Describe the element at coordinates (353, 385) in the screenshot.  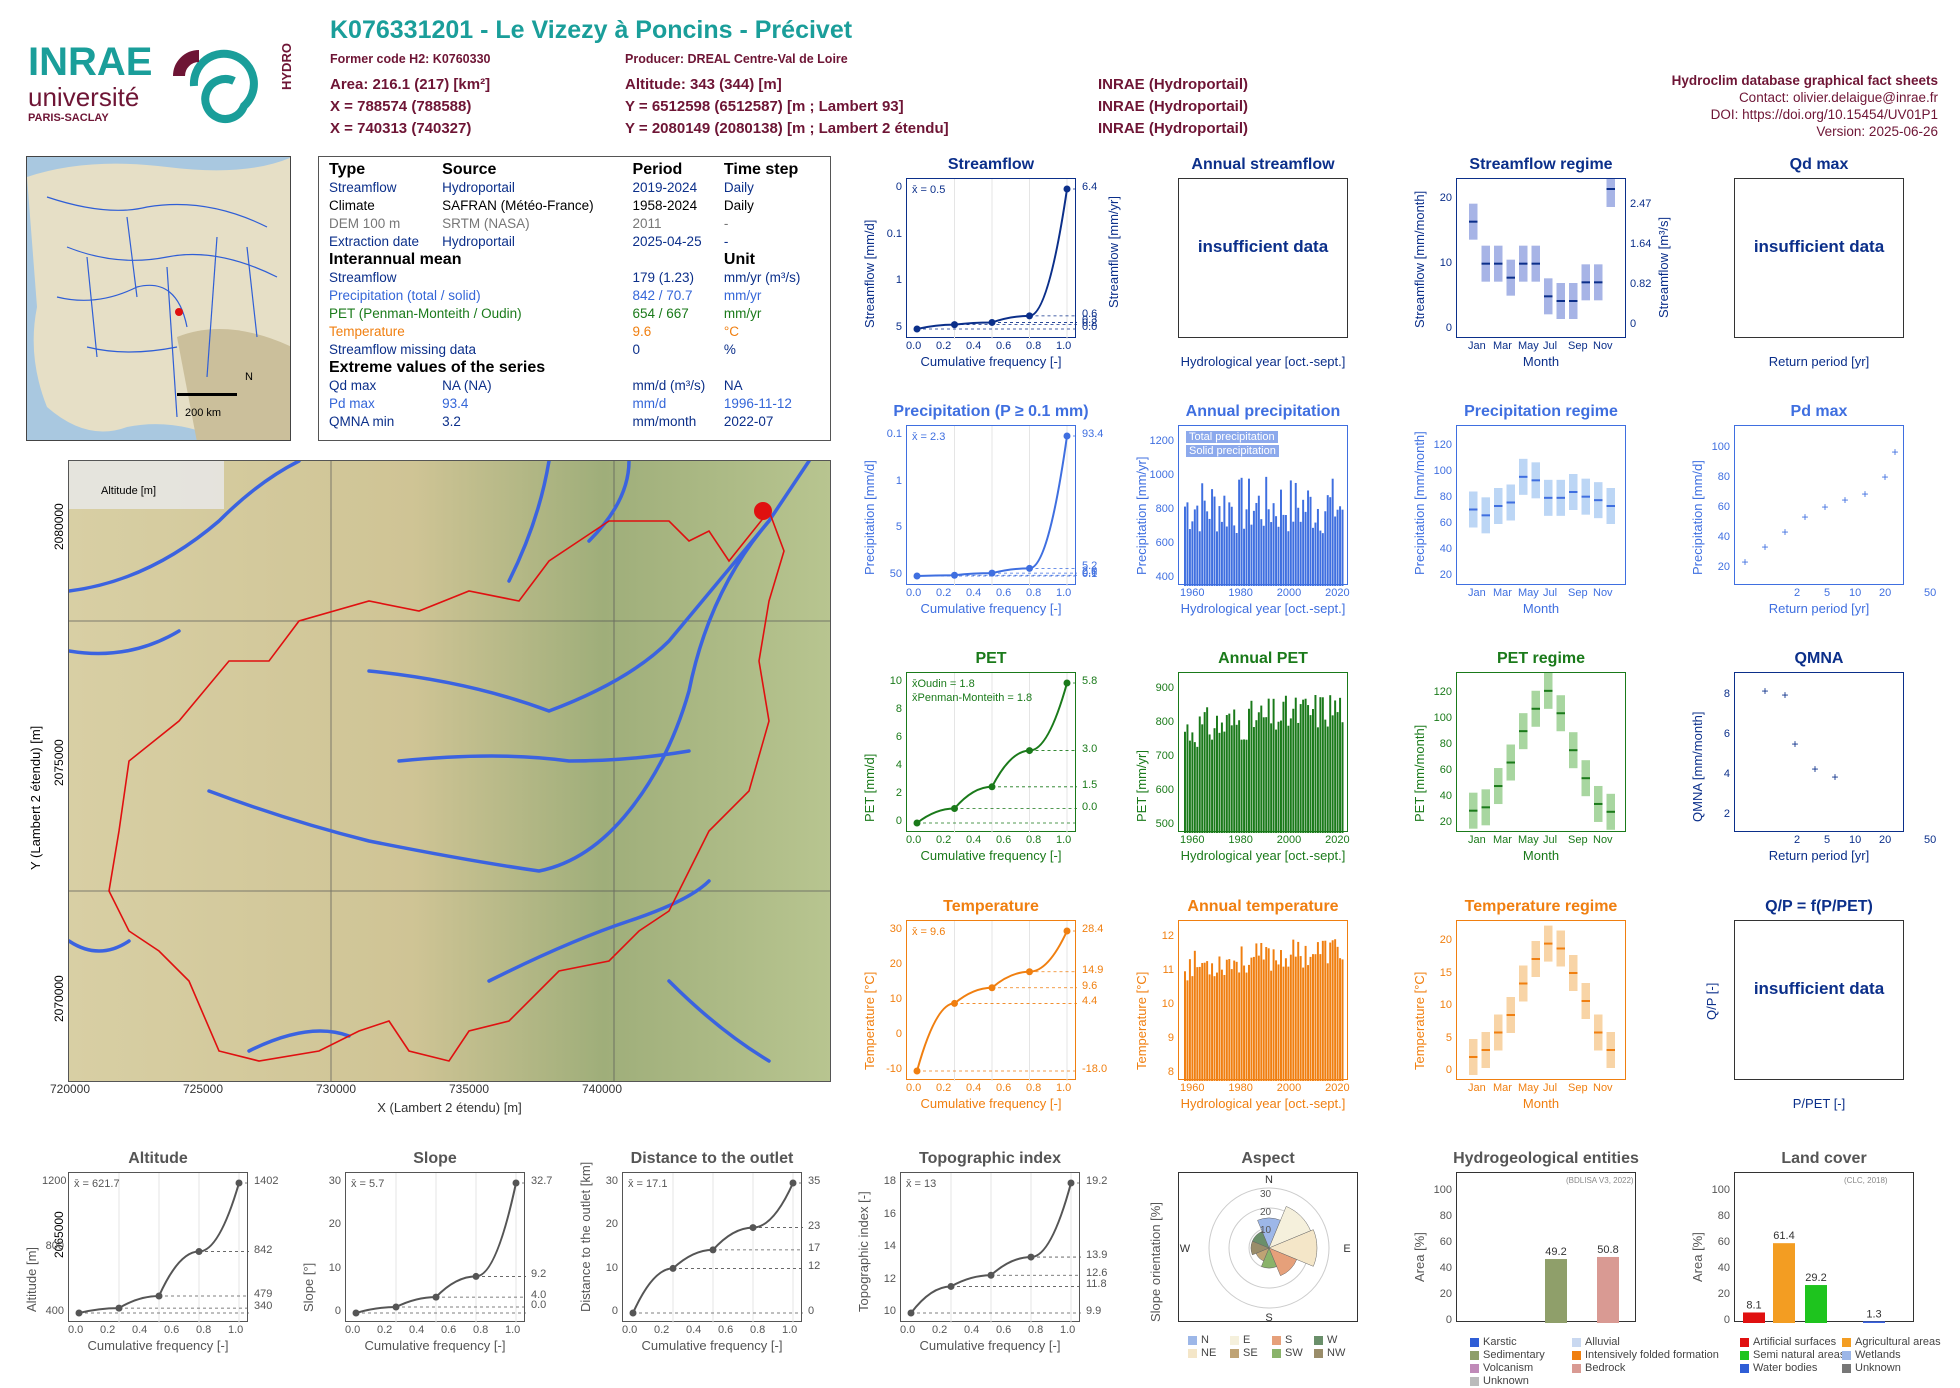
I see `cell: Qd max` at that location.